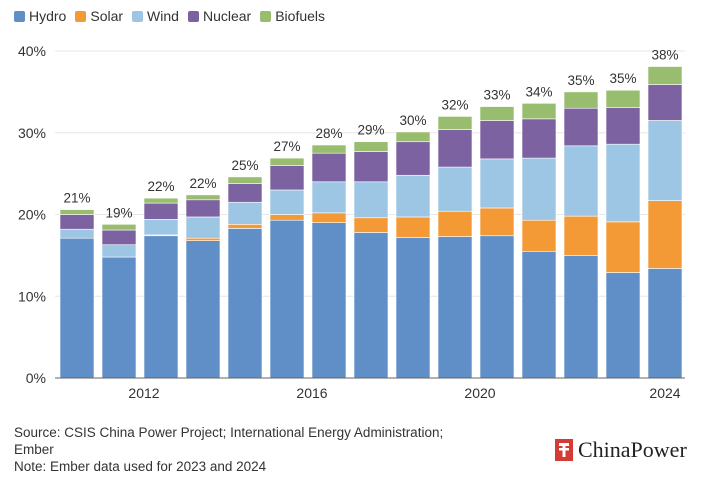 Image resolution: width=718 pixels, height=493 pixels. What do you see at coordinates (292, 16) in the screenshot?
I see `legend-item-biofuels: Biofuels` at bounding box center [292, 16].